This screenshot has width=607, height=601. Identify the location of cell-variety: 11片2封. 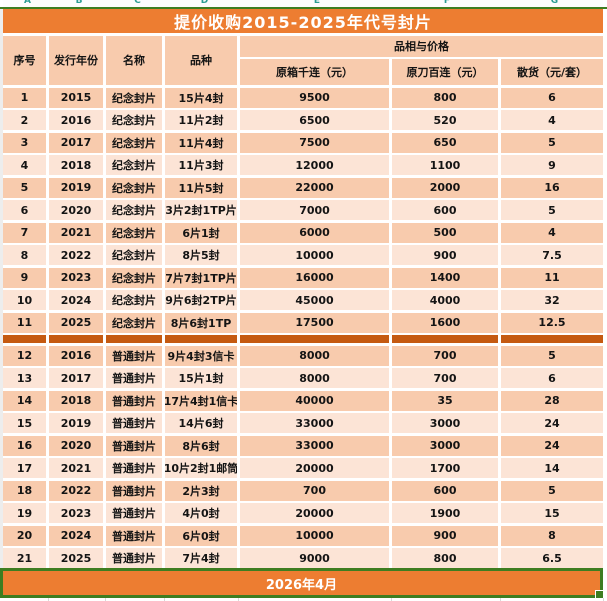
(201, 120).